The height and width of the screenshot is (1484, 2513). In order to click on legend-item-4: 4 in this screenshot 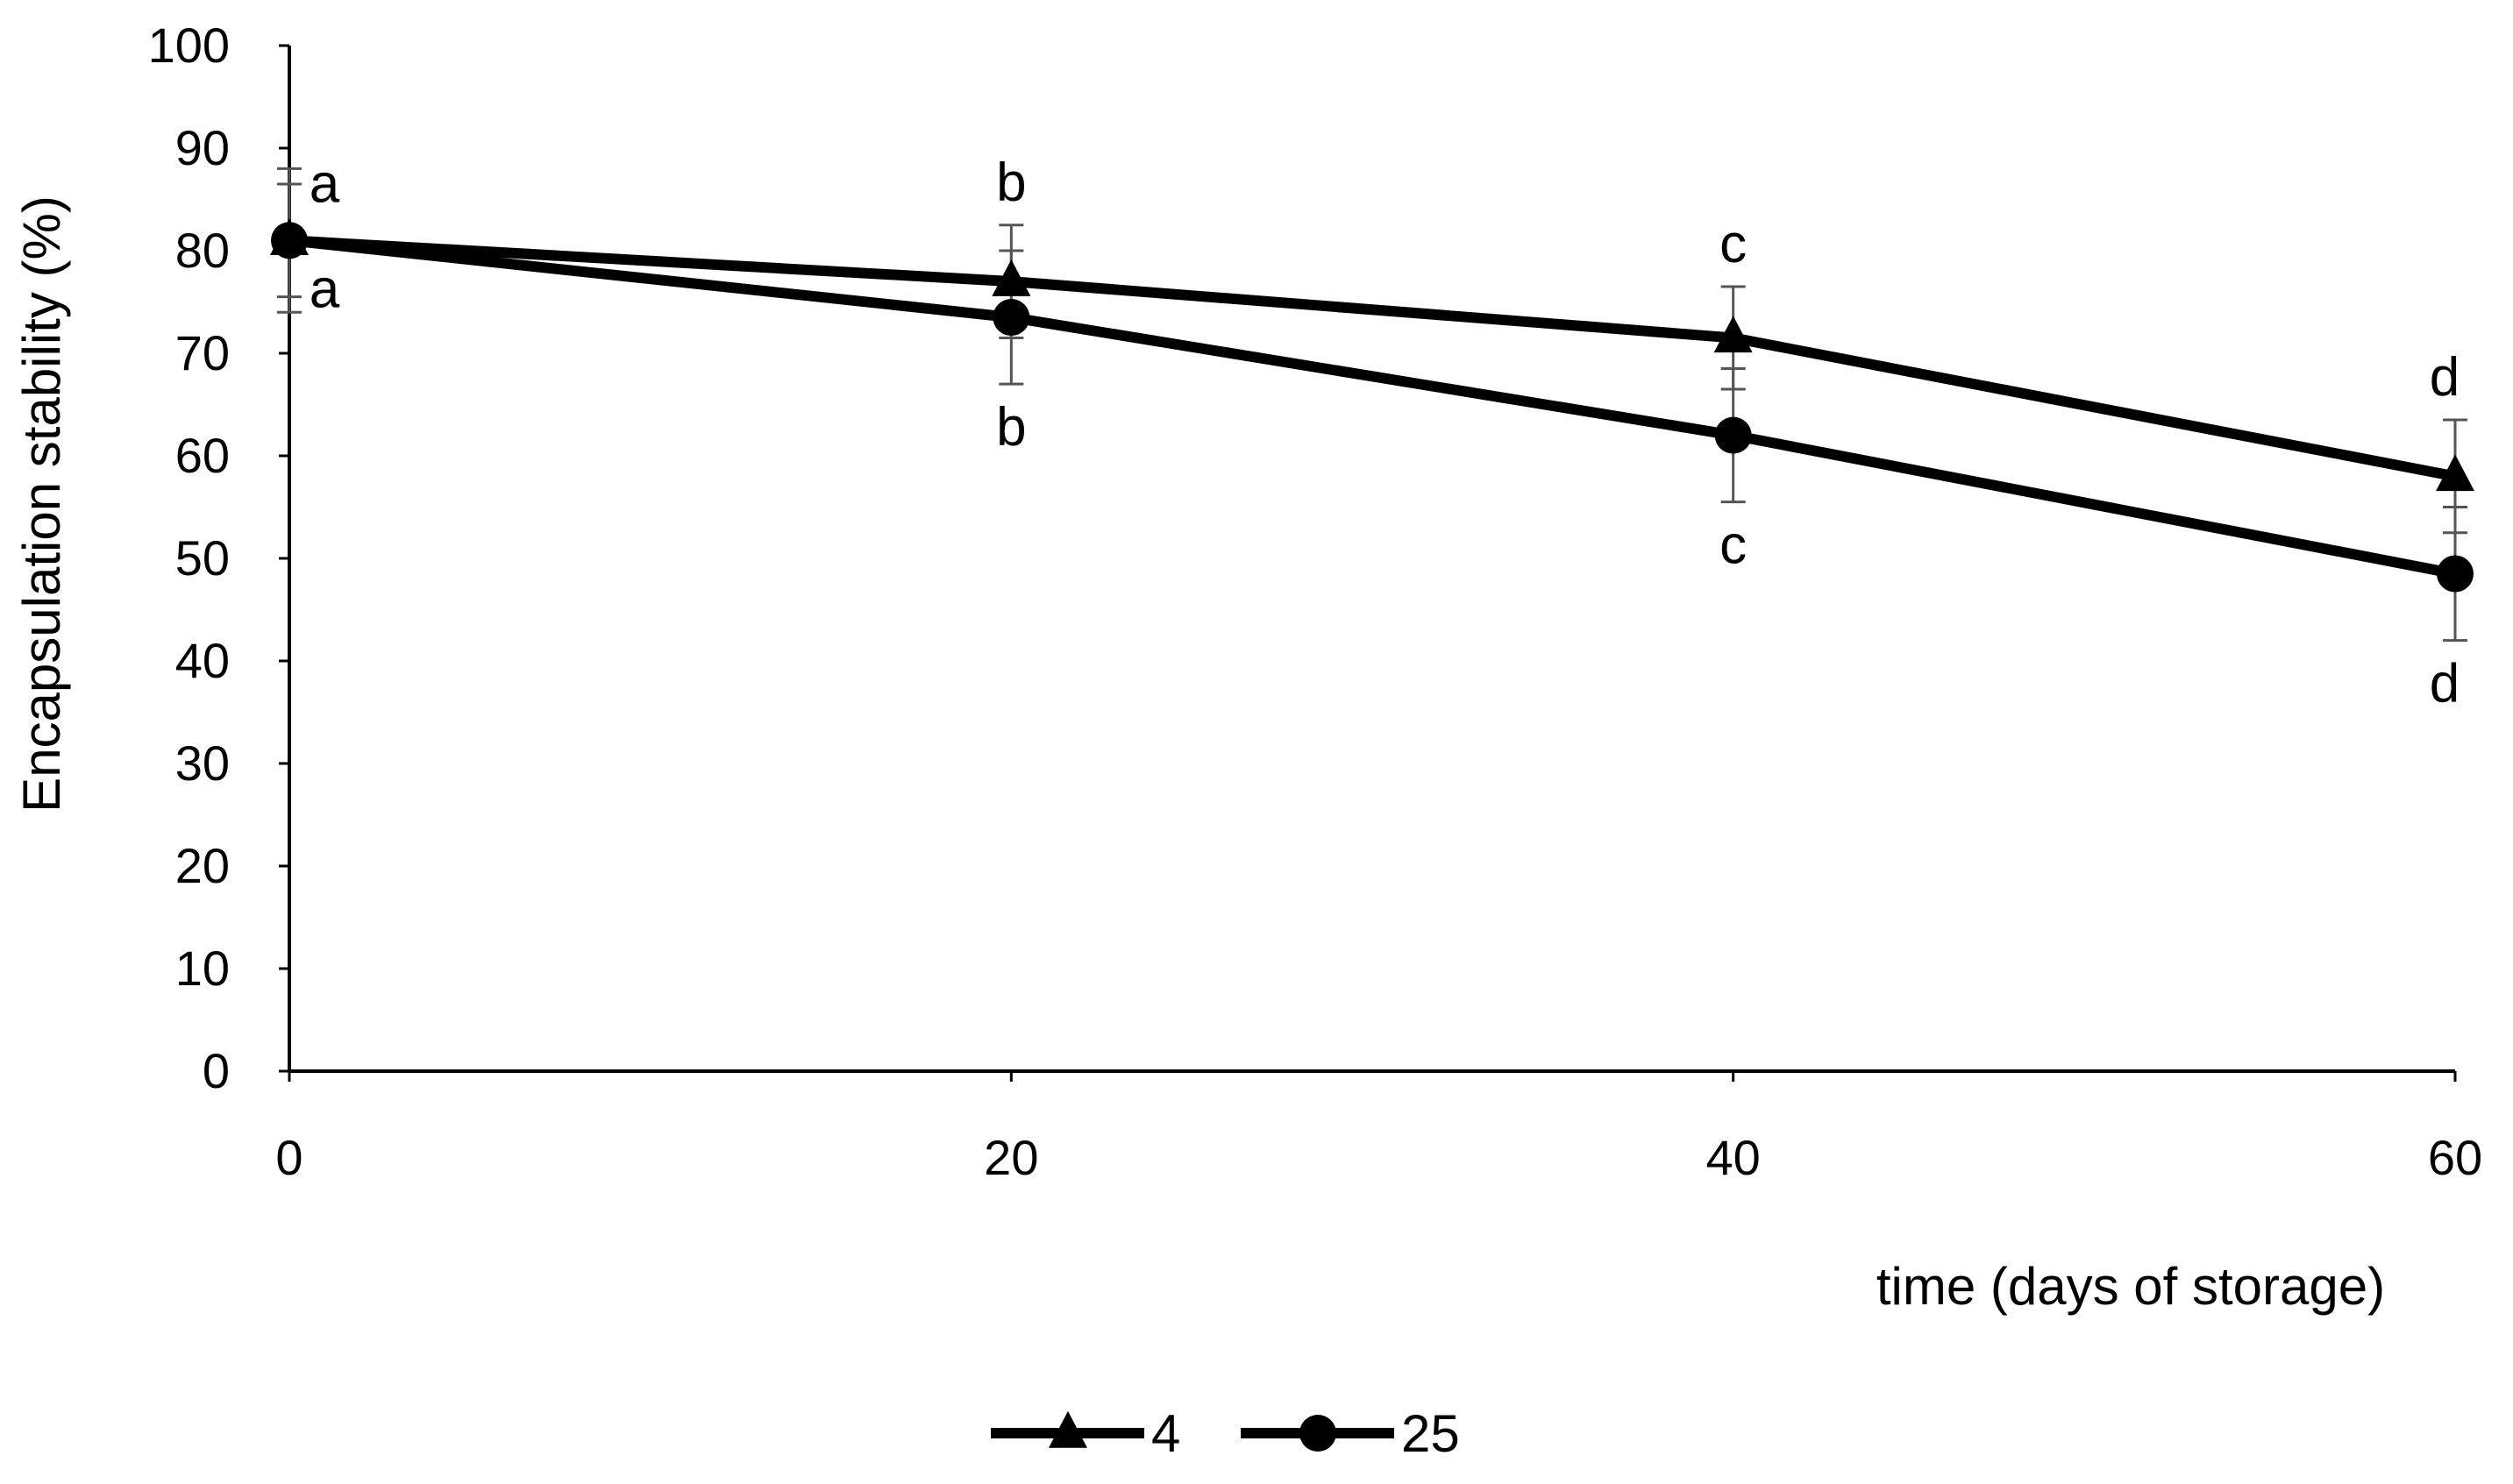, I will do `click(1085, 1433)`.